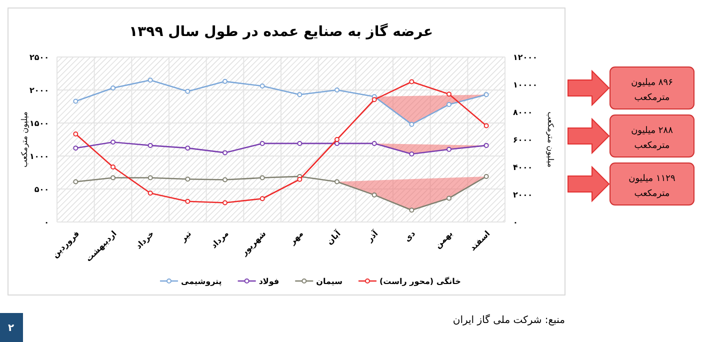 The width and height of the screenshot is (715, 342). Describe the element at coordinates (329, 281) in the screenshot. I see `legend-label: سیمان` at that location.